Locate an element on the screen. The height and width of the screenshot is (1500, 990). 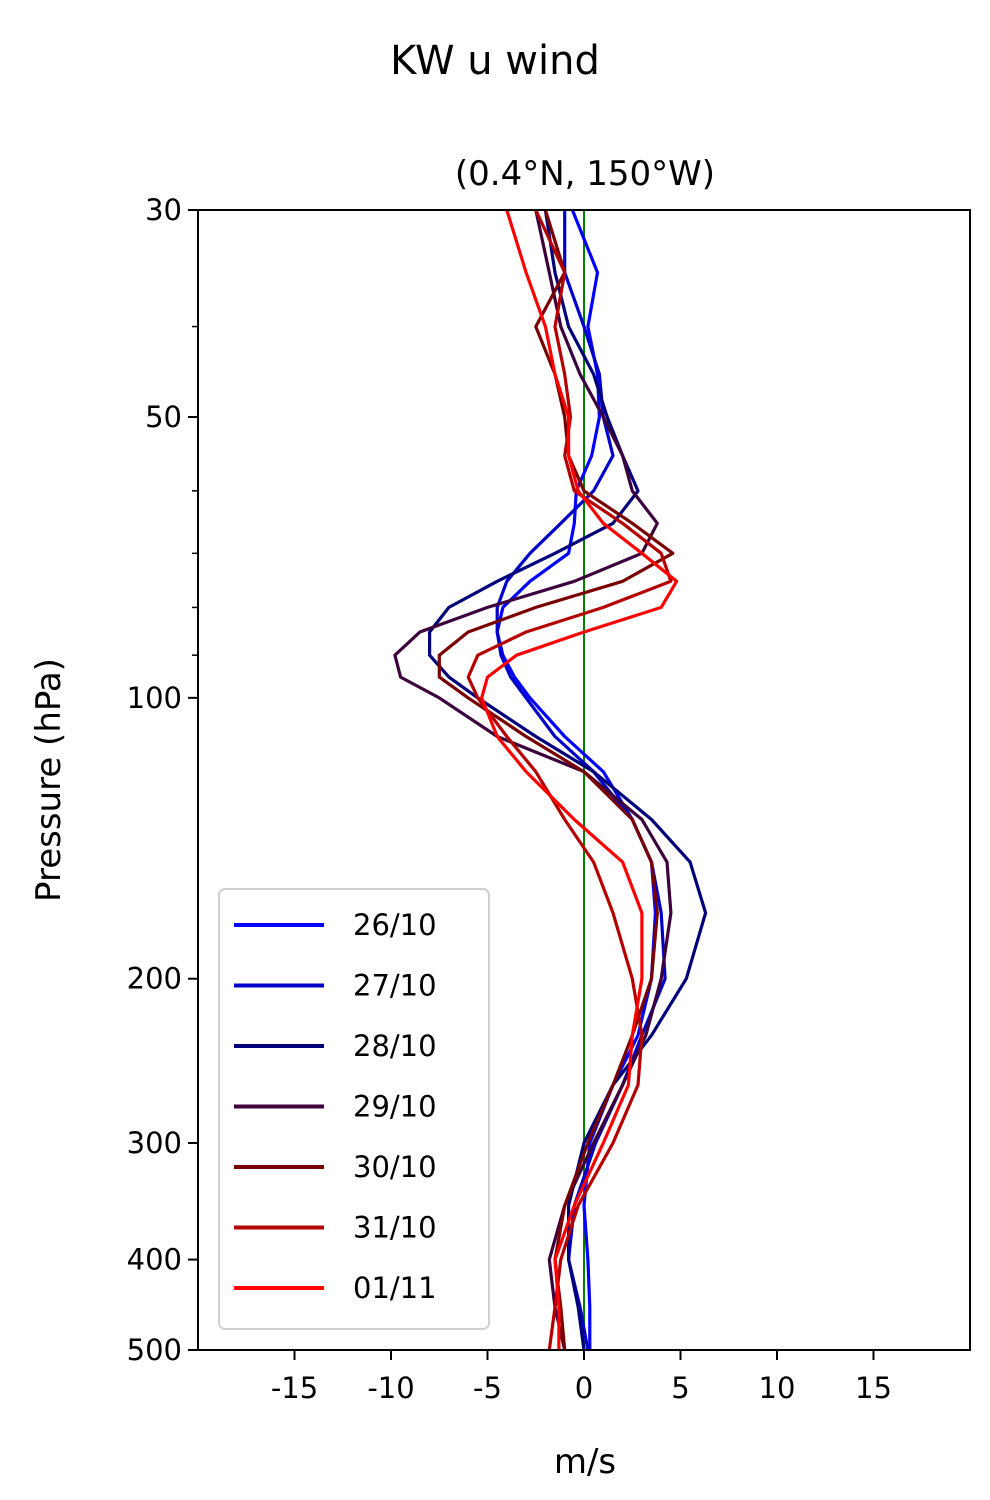
legend-label: 01/11 is located at coordinates (395, 1288).